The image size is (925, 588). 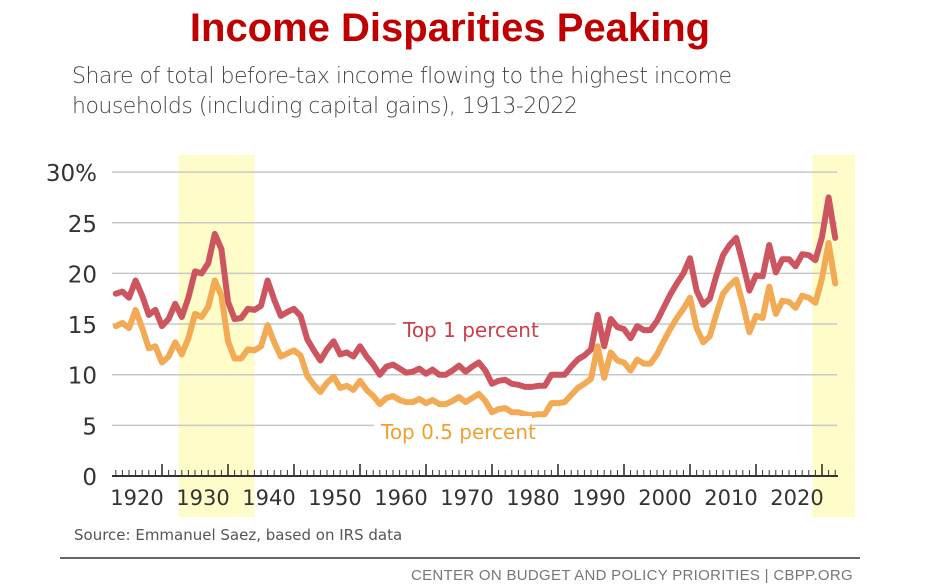 What do you see at coordinates (458, 432) in the screenshot?
I see `series-label-top05: Top 0.5 percent` at bounding box center [458, 432].